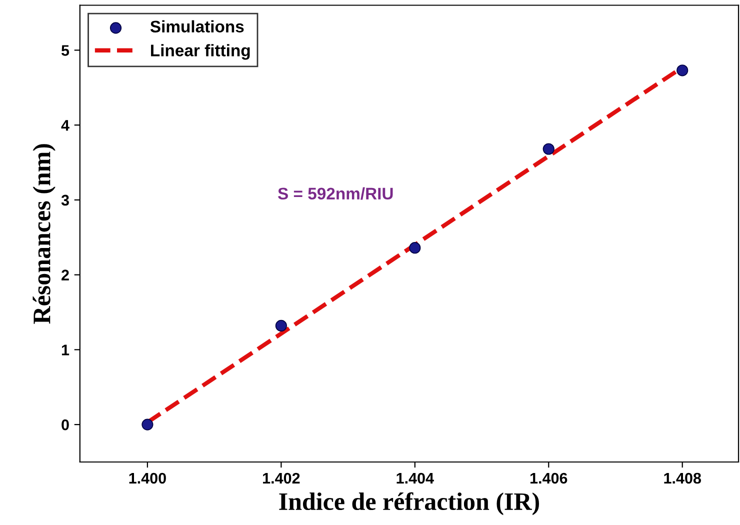  I want to click on y-tick-label: 0, so click(65, 424).